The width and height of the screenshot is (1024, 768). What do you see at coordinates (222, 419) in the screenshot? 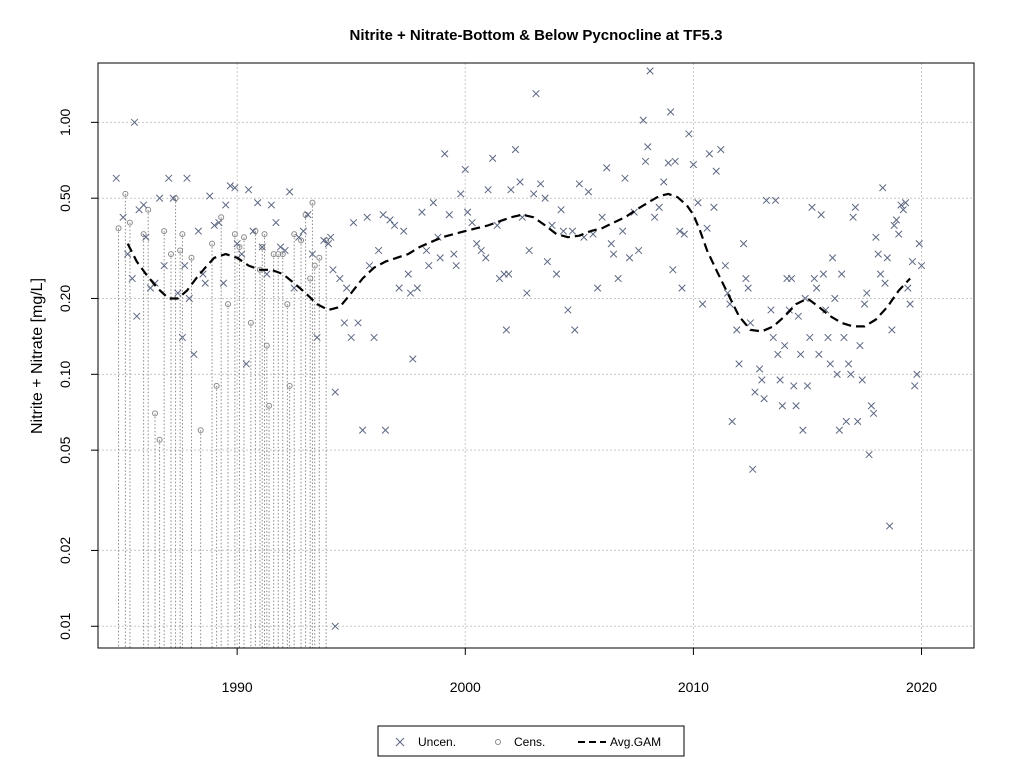
I see `censored-series` at bounding box center [222, 419].